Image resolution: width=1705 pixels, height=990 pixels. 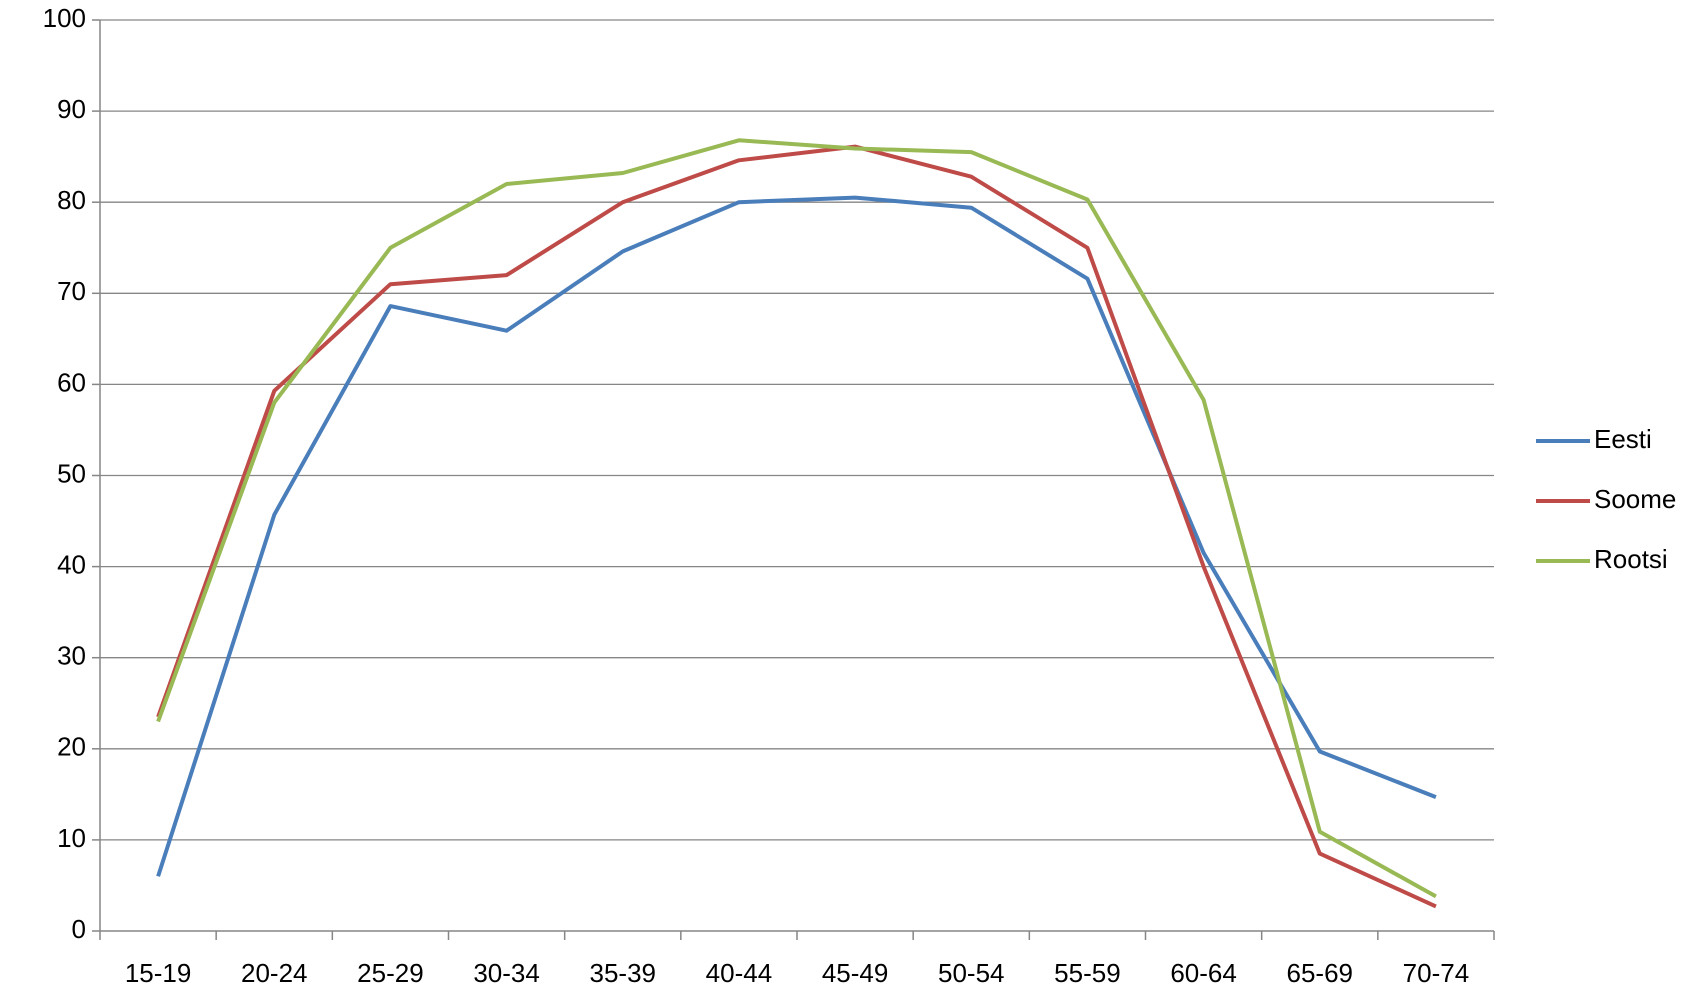 I want to click on y-tick-label: 90, so click(x=71, y=109).